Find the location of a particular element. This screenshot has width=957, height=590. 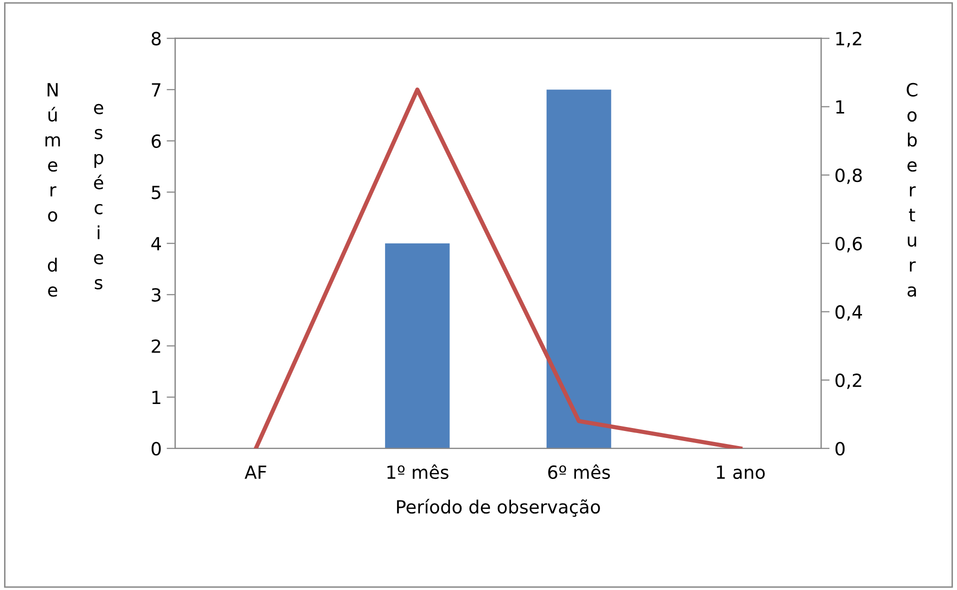

y-tick-label: 4 is located at coordinates (156, 243).